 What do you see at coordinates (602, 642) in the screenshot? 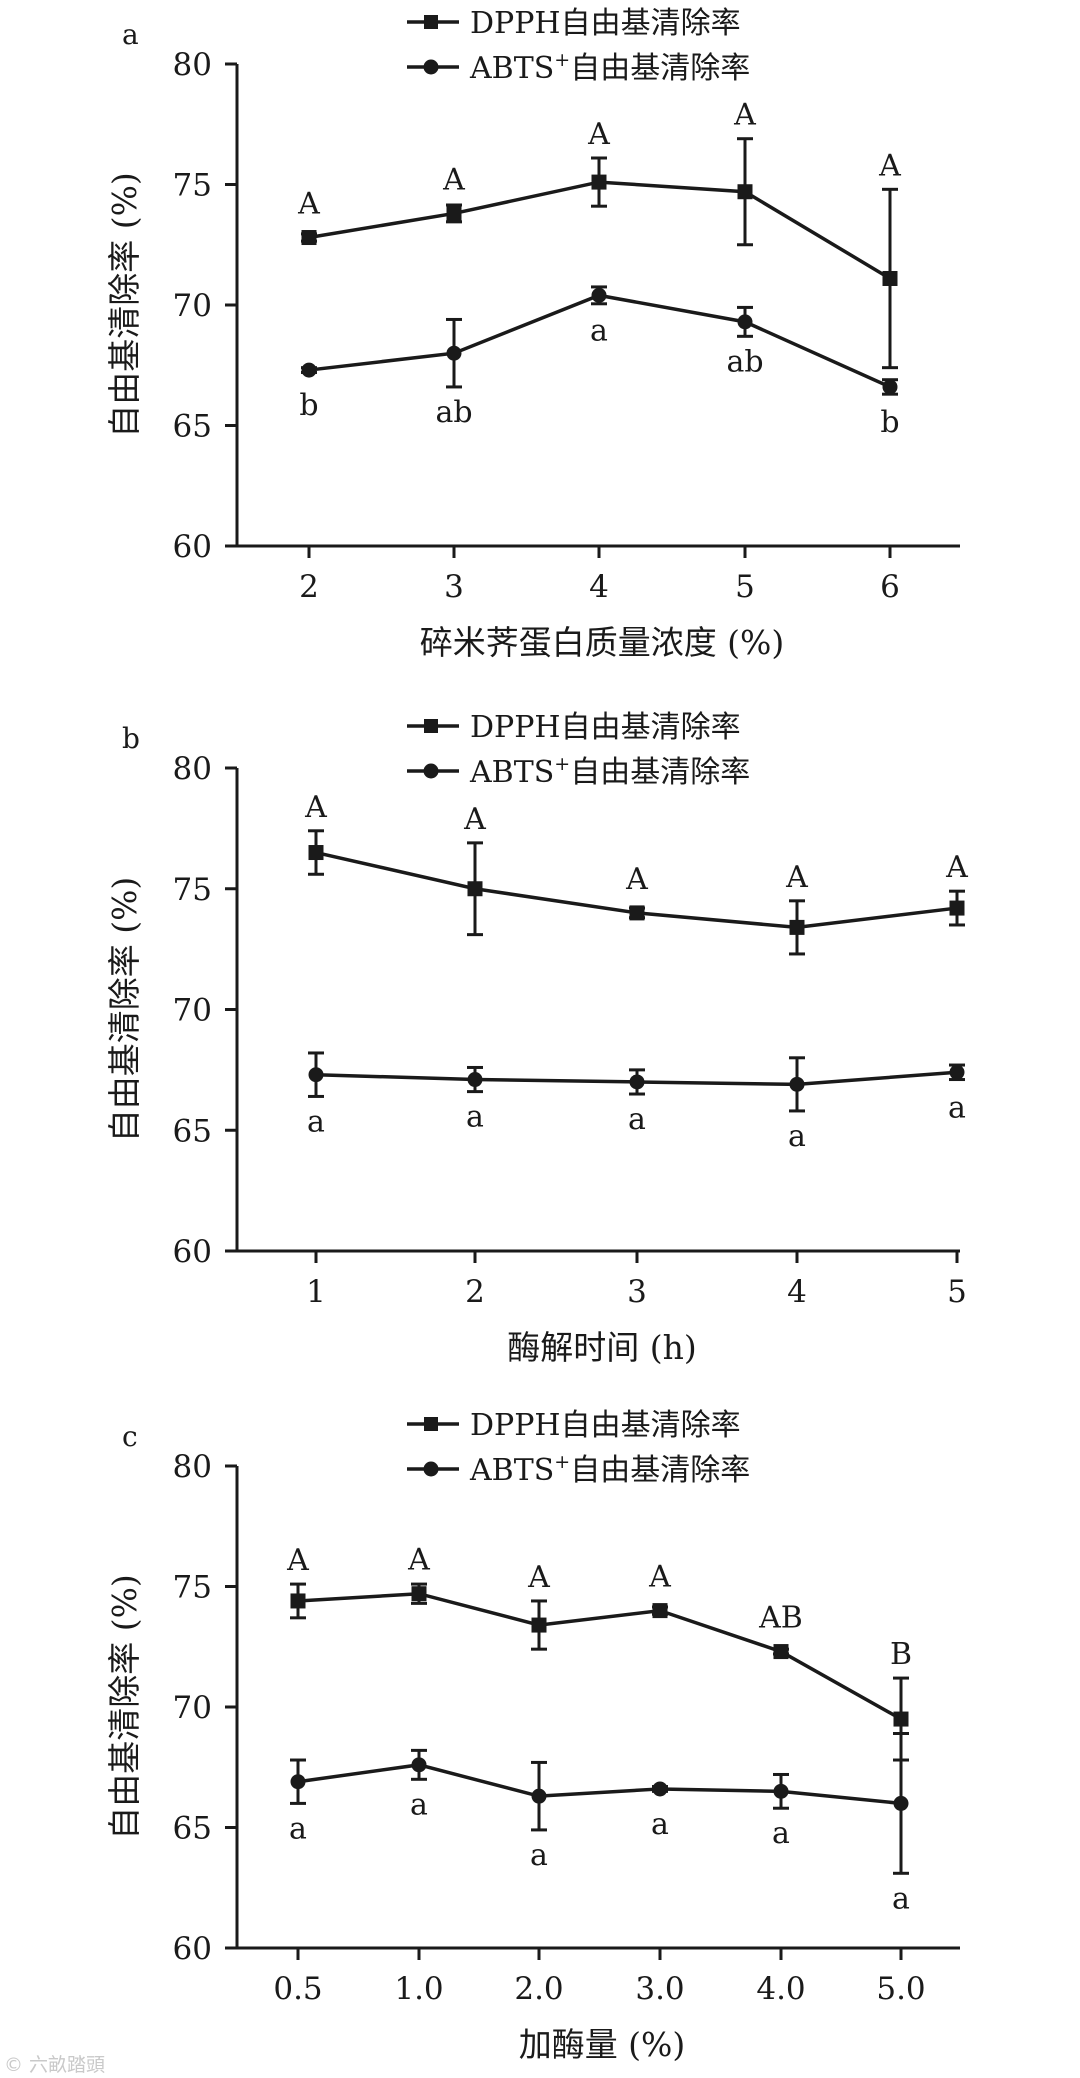
I see `x-axis-title: 碎米荠蛋白质量浓度 (%)` at bounding box center [602, 642].